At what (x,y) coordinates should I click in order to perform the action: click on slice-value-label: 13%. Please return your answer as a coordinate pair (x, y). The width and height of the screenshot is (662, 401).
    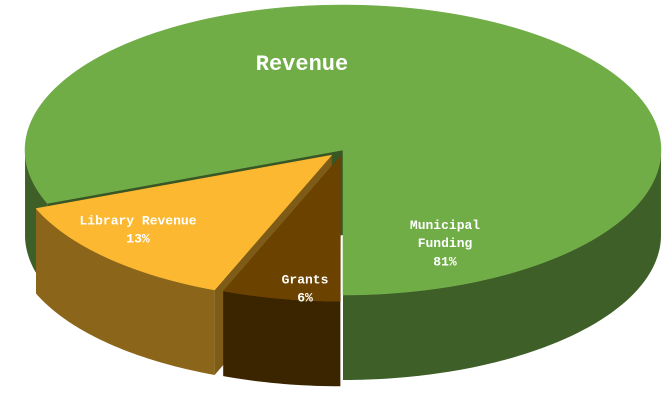
    Looking at the image, I should click on (138, 238).